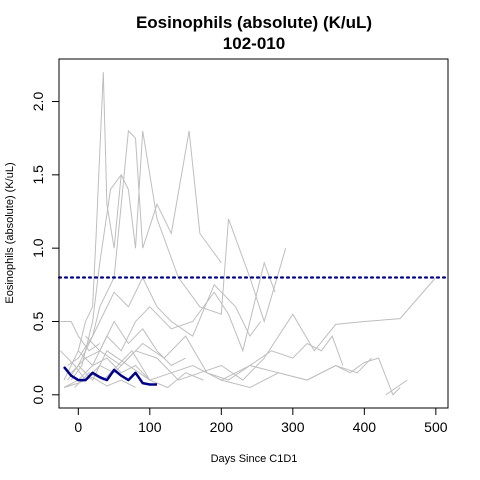 Image resolution: width=480 pixels, height=480 pixels. I want to click on y-tick-label: 1.5, so click(38, 175).